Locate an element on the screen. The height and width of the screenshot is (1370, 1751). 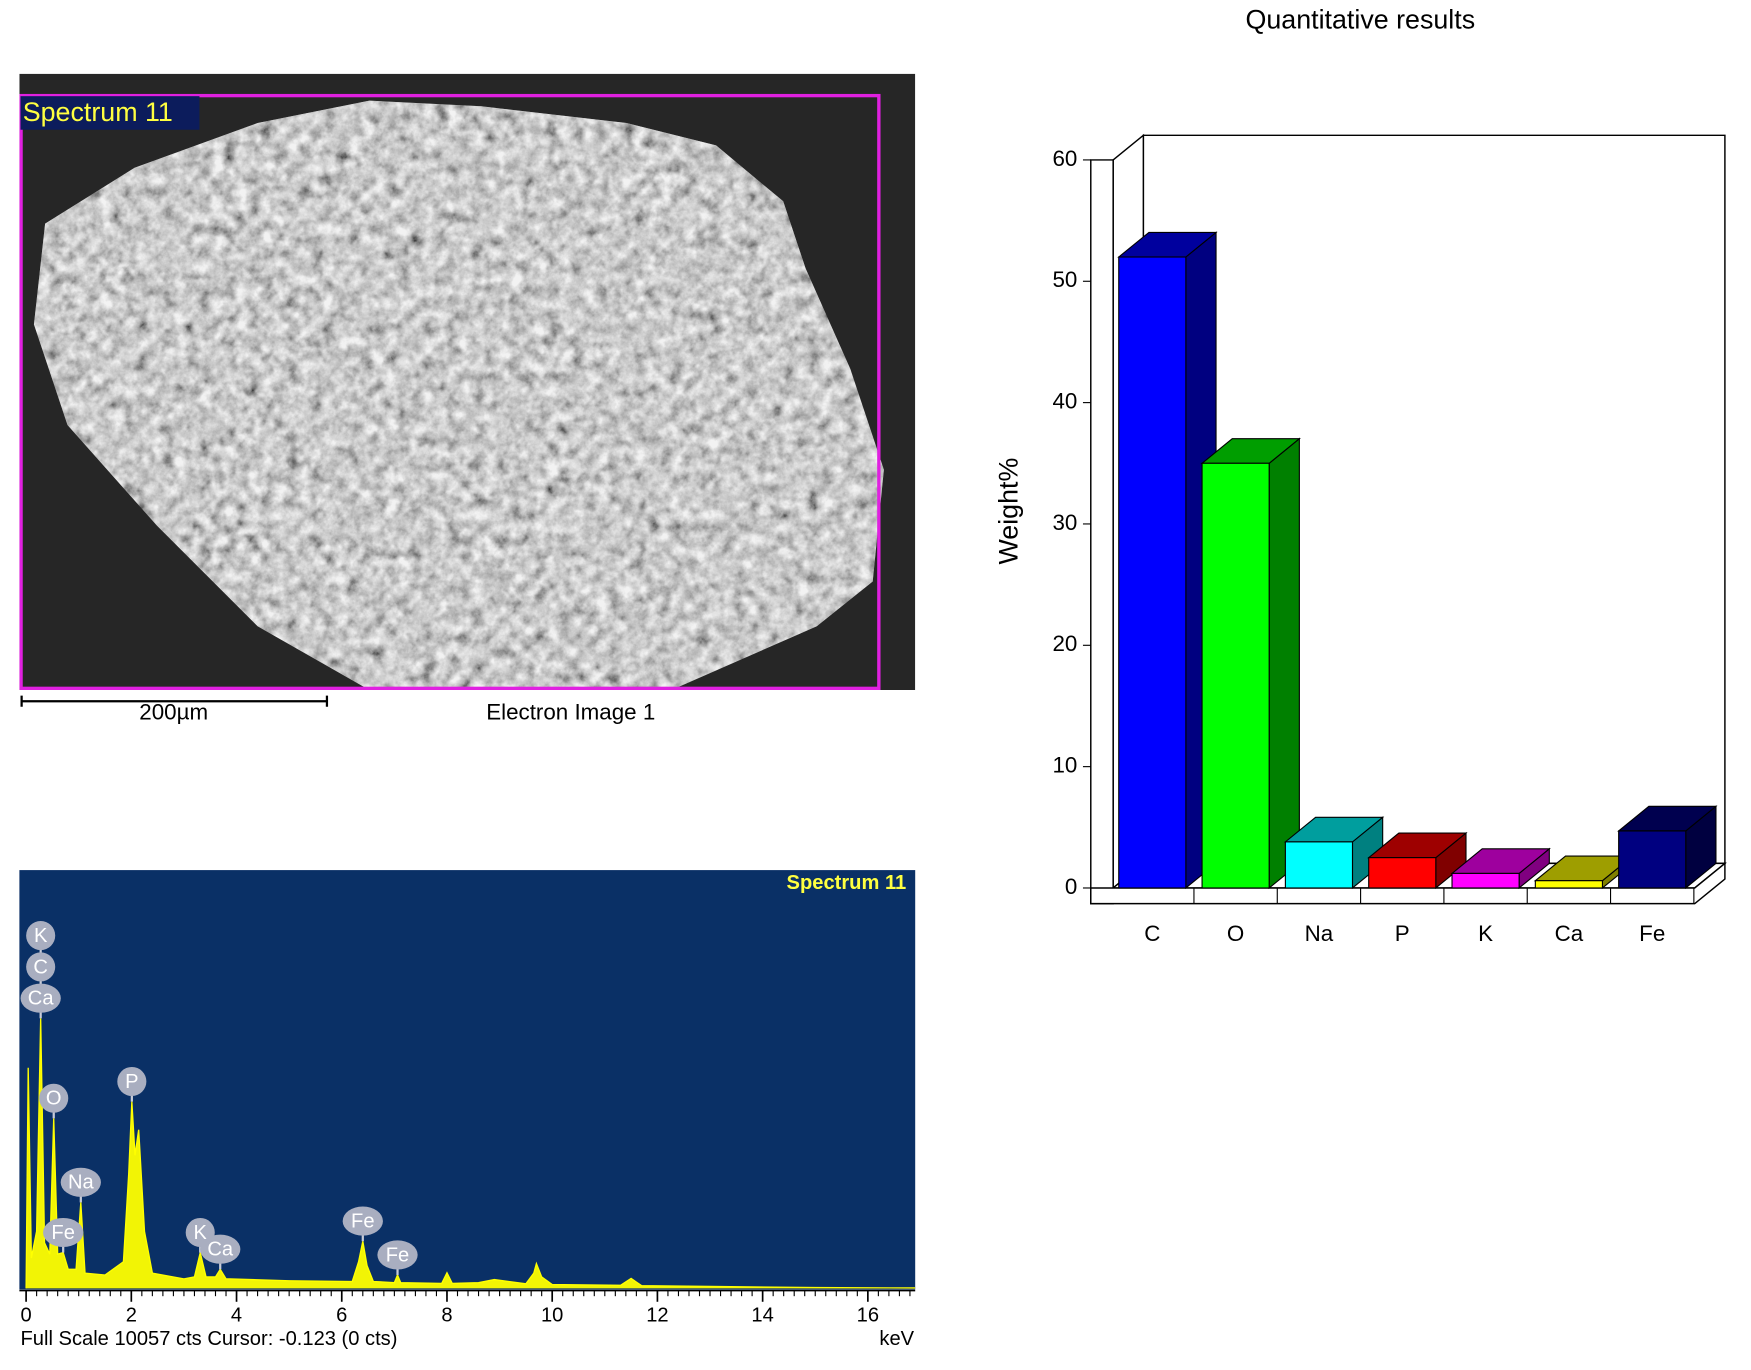
y-tick-label: 60 is located at coordinates (1064, 158).